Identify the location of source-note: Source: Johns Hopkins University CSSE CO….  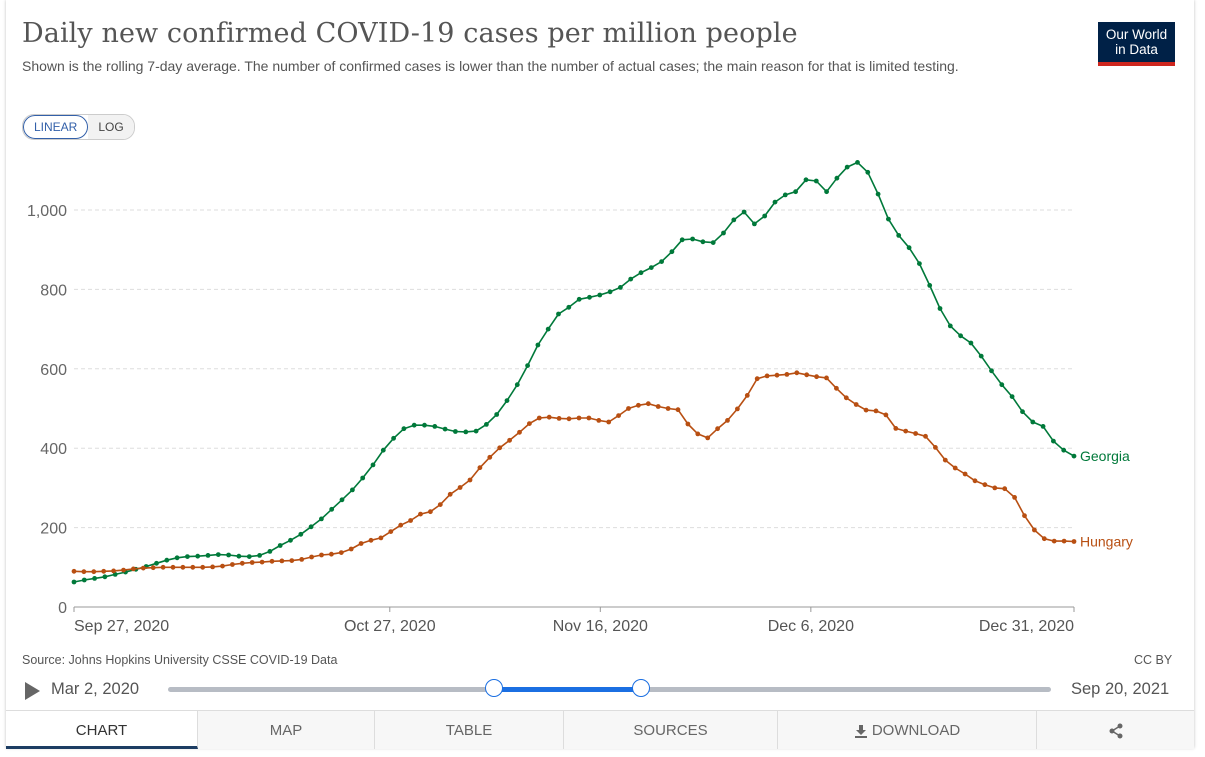
(180, 660).